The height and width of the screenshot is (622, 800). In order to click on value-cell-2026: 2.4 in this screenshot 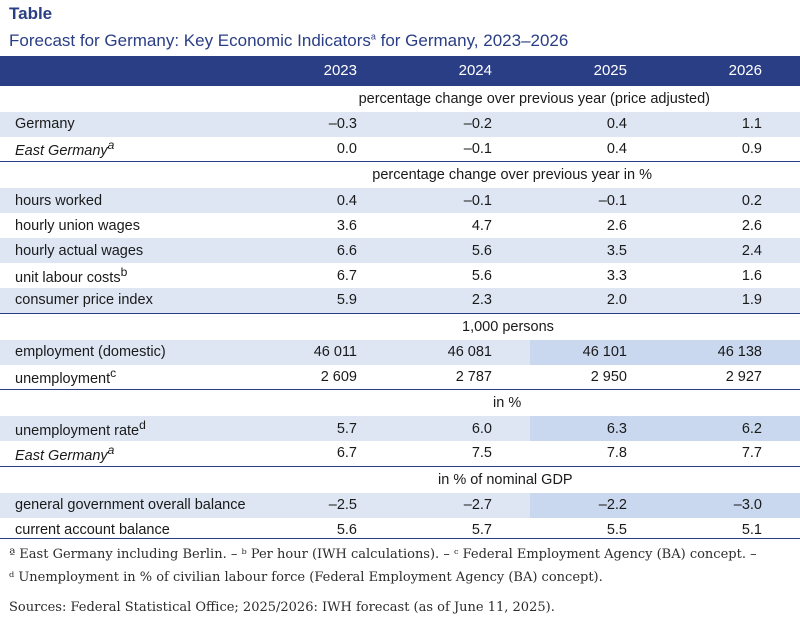, I will do `click(732, 250)`.